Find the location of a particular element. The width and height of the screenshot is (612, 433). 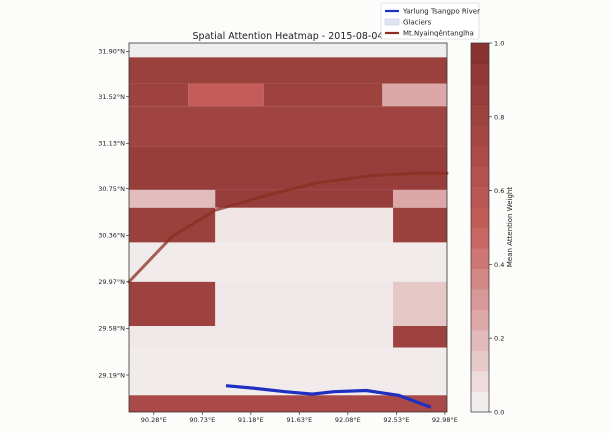

legend-label: Yarlung Tsangpo River is located at coordinates (441, 12).